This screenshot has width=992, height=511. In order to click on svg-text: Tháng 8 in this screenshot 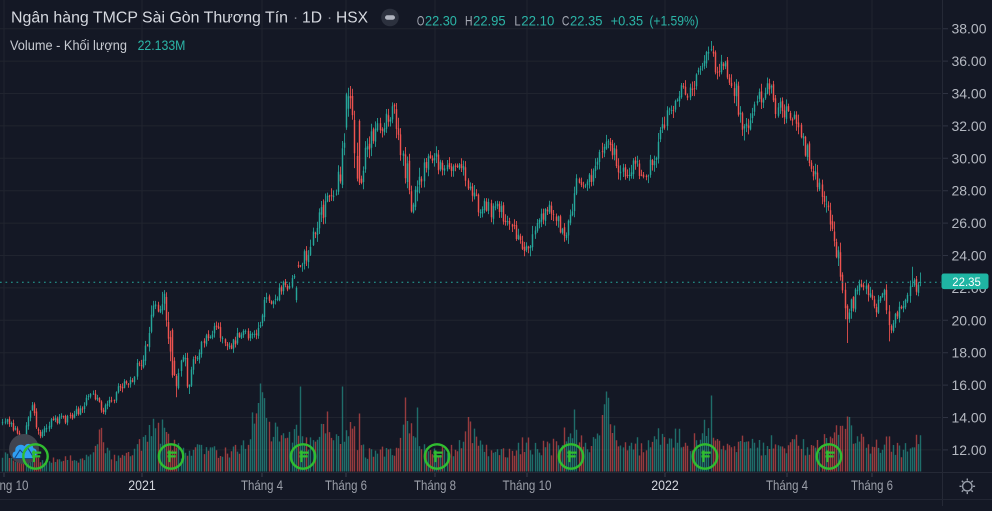, I will do `click(435, 485)`.